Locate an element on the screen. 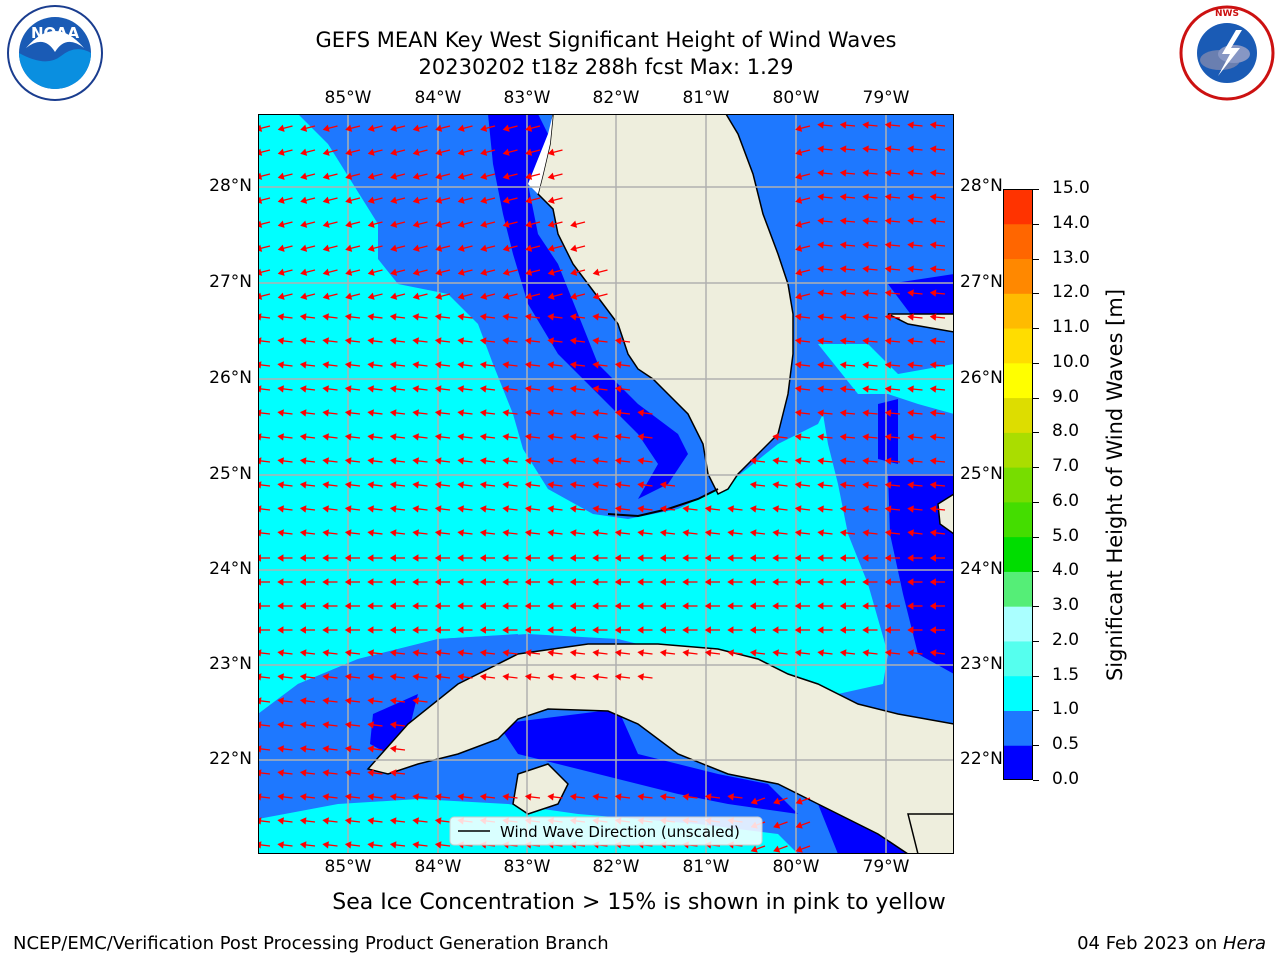 This screenshot has width=1280, height=960. colorbar-tick-label: 13.0 is located at coordinates (1071, 257).